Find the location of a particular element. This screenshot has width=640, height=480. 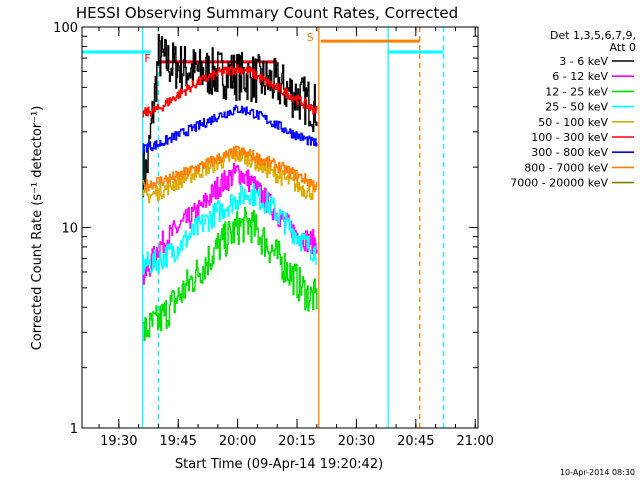

x-tick-label: 19:30 is located at coordinates (118, 441).